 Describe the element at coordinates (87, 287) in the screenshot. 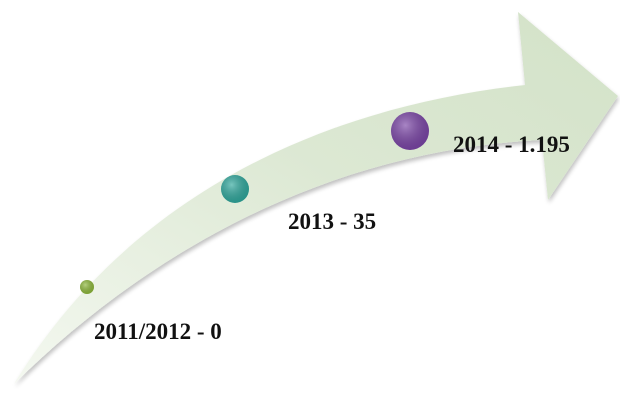

I see `milestone-dot-2011-2012-shading` at that location.